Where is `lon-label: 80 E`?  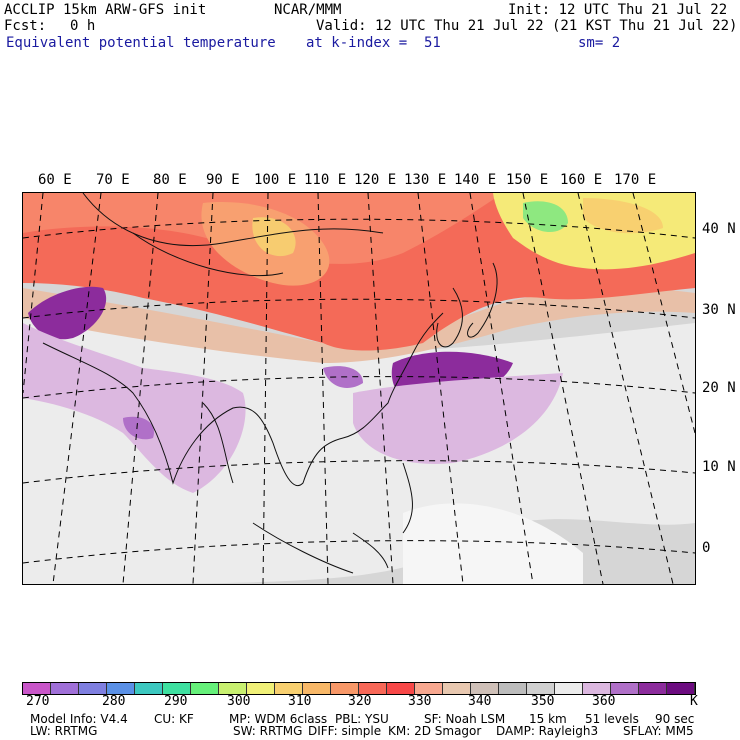 lon-label: 80 E is located at coordinates (170, 180).